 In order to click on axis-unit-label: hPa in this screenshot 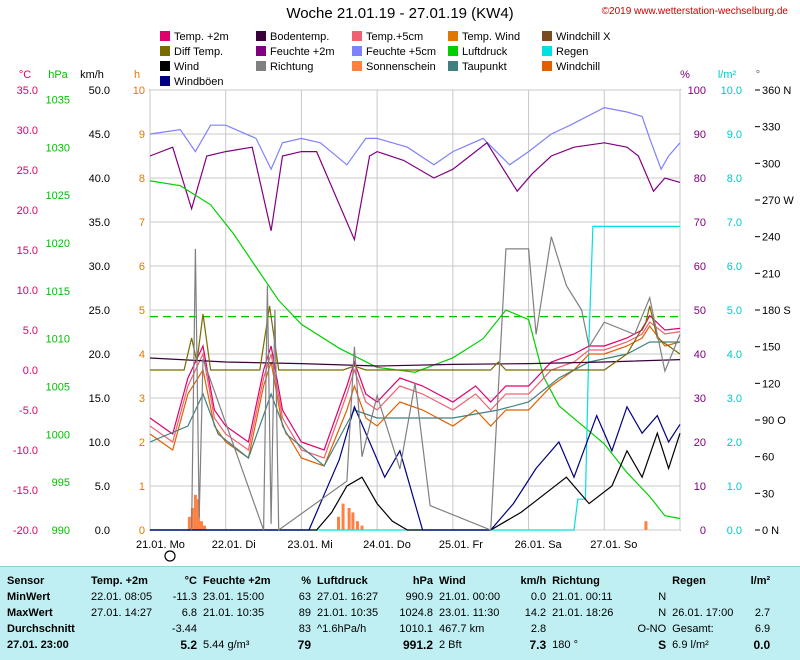, I will do `click(58, 75)`.